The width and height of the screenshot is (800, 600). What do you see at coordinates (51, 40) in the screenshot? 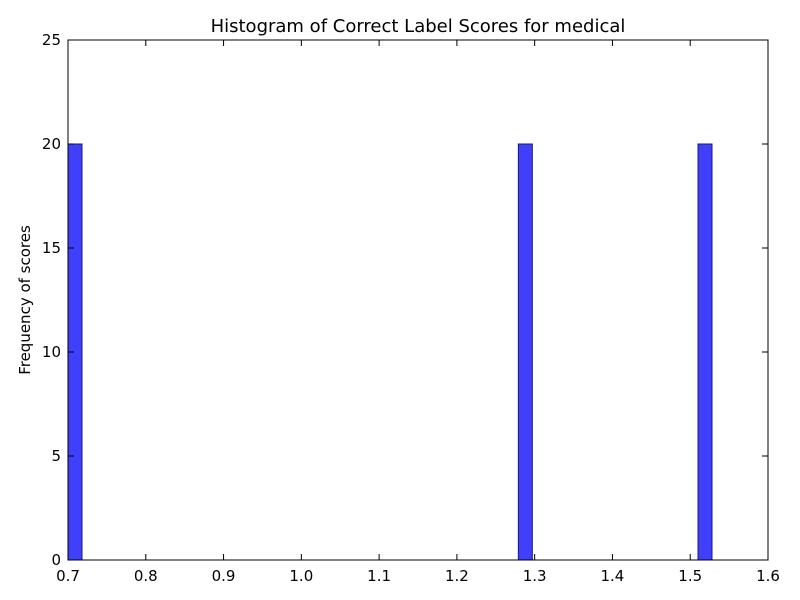
I see `y-tick-label: 25` at bounding box center [51, 40].